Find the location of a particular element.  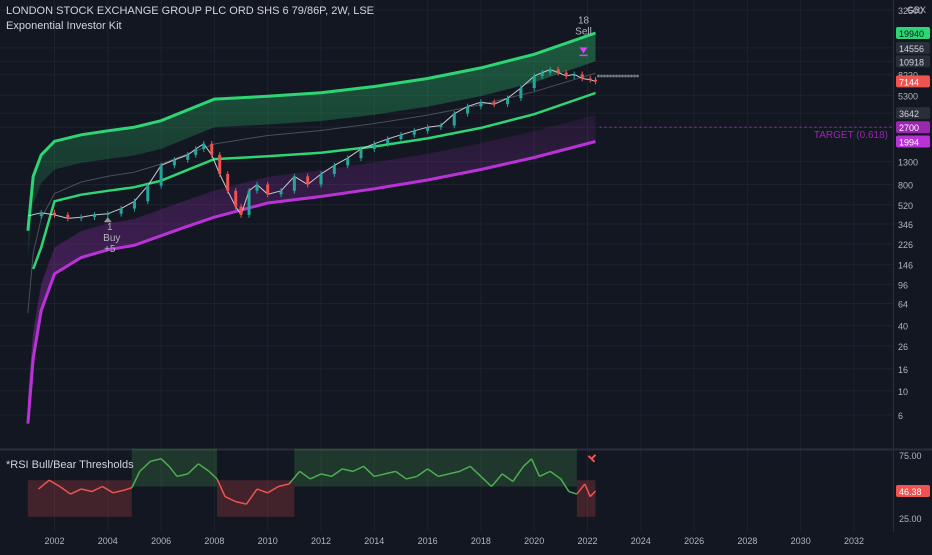

time-axis-label: 2020 is located at coordinates (534, 541).